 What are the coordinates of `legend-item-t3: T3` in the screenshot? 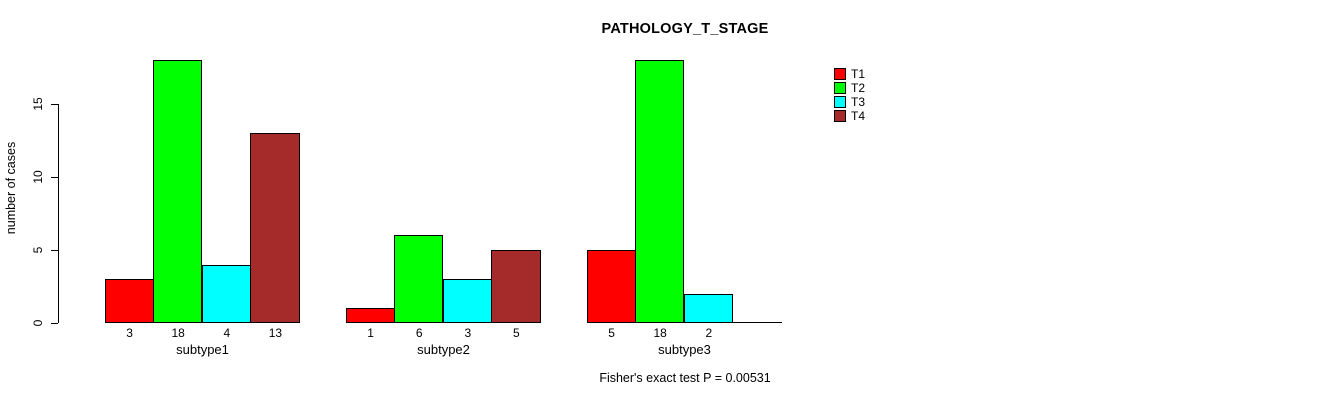 It's located at (849, 102).